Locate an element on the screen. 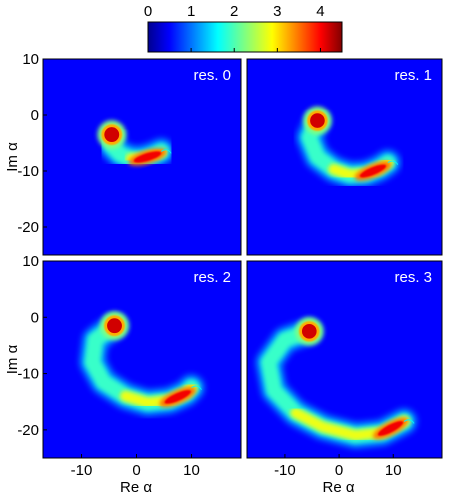  colorbar: 0 1 2 3 4 is located at coordinates (243, 28).